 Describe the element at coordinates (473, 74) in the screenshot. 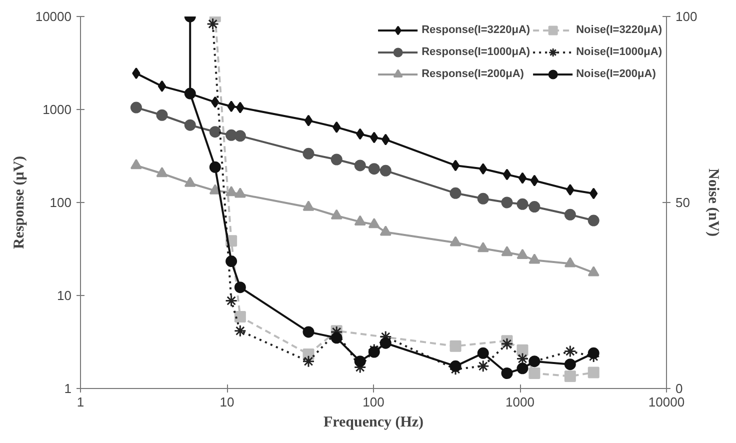

I see `legend-label: Response(I=200μA)` at that location.